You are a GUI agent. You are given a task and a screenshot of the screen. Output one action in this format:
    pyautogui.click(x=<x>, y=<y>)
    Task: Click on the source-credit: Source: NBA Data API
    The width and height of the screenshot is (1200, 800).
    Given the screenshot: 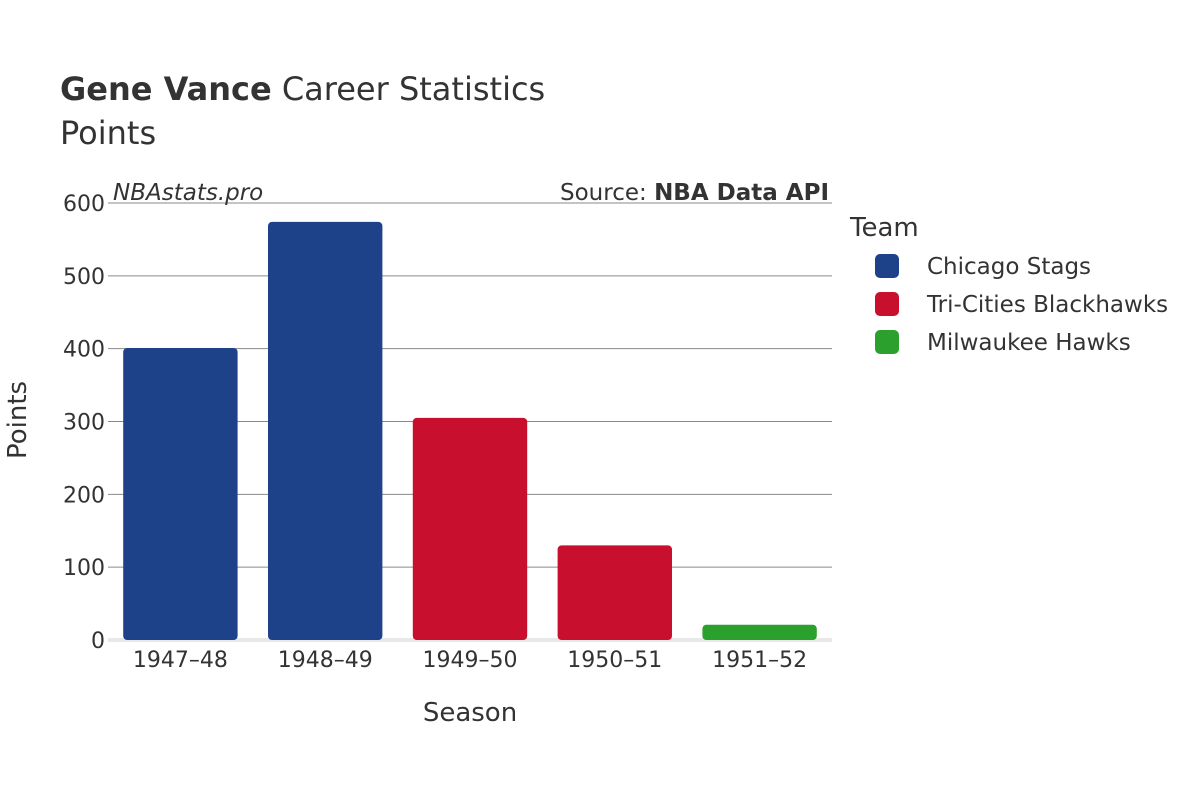 What is the action you would take?
    pyautogui.click(x=694, y=193)
    